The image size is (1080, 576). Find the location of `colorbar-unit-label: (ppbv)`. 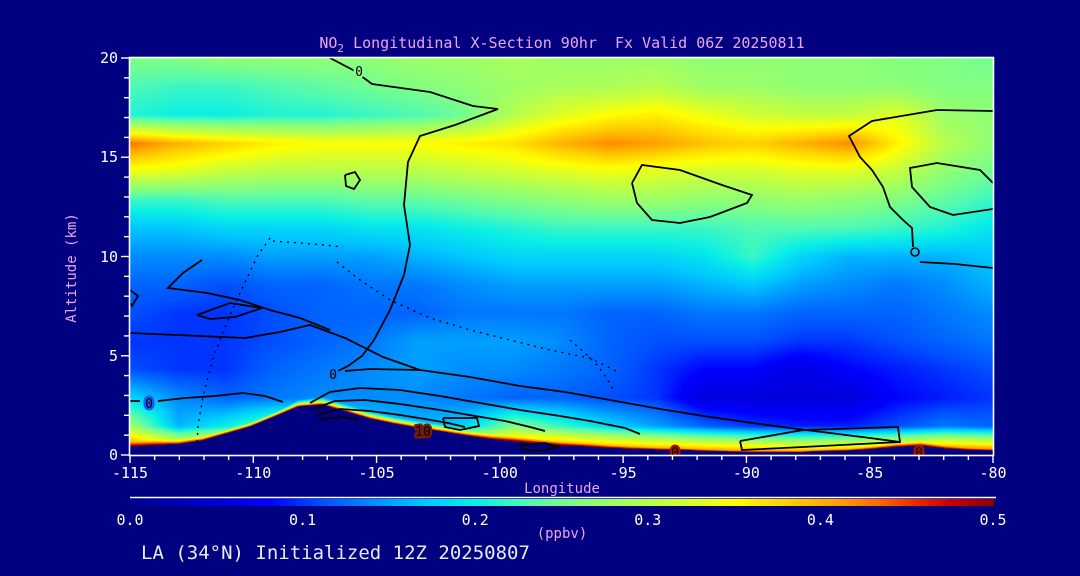

colorbar-unit-label: (ppbv) is located at coordinates (562, 534).